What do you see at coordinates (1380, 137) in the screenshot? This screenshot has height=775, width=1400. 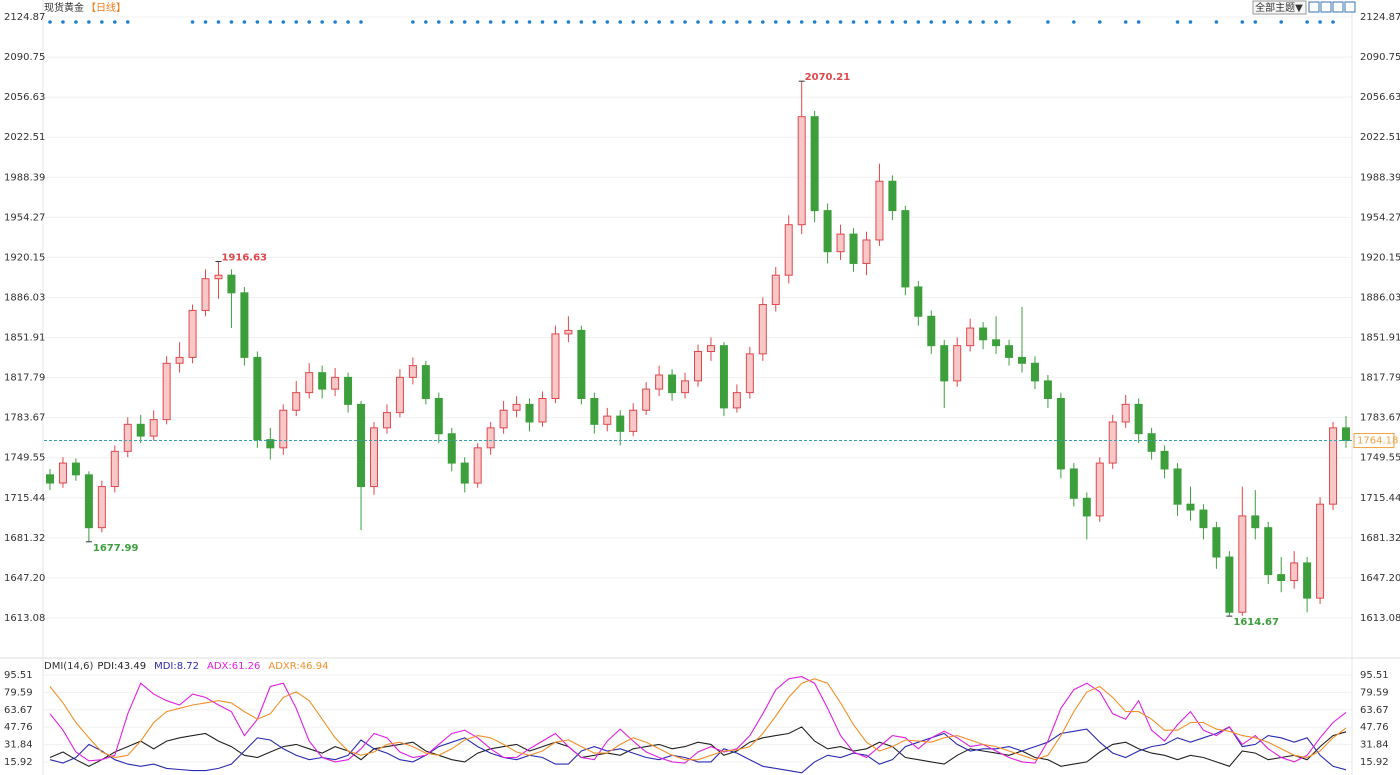 I see `y-tick-label-right: 2022.51` at bounding box center [1380, 137].